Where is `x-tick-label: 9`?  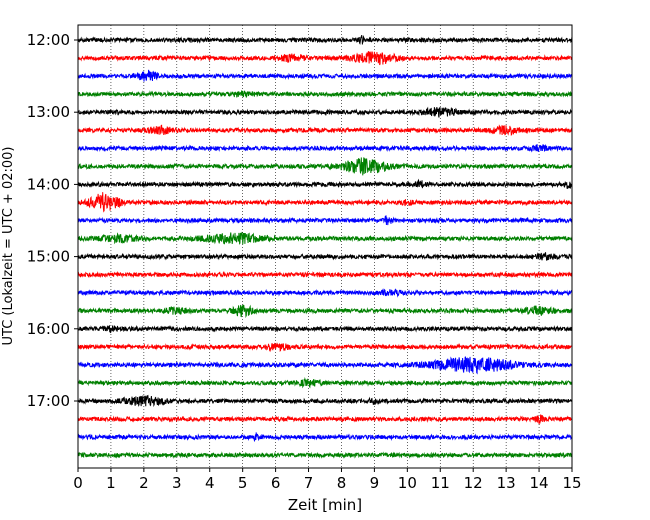
x-tick-label: 9 is located at coordinates (375, 483).